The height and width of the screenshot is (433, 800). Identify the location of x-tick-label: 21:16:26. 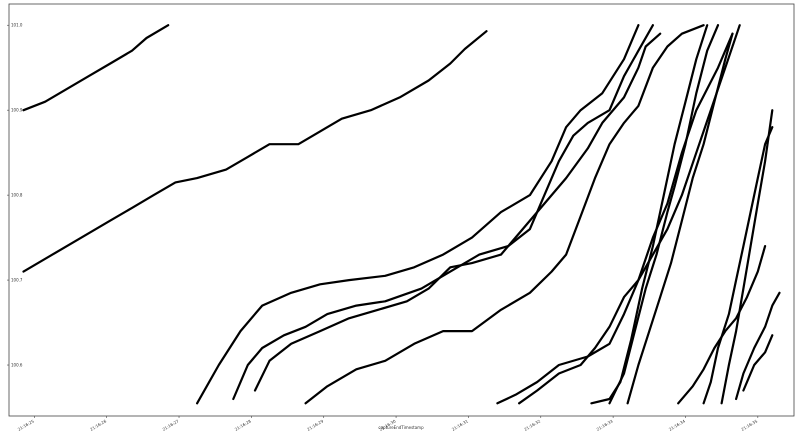
(98, 425).